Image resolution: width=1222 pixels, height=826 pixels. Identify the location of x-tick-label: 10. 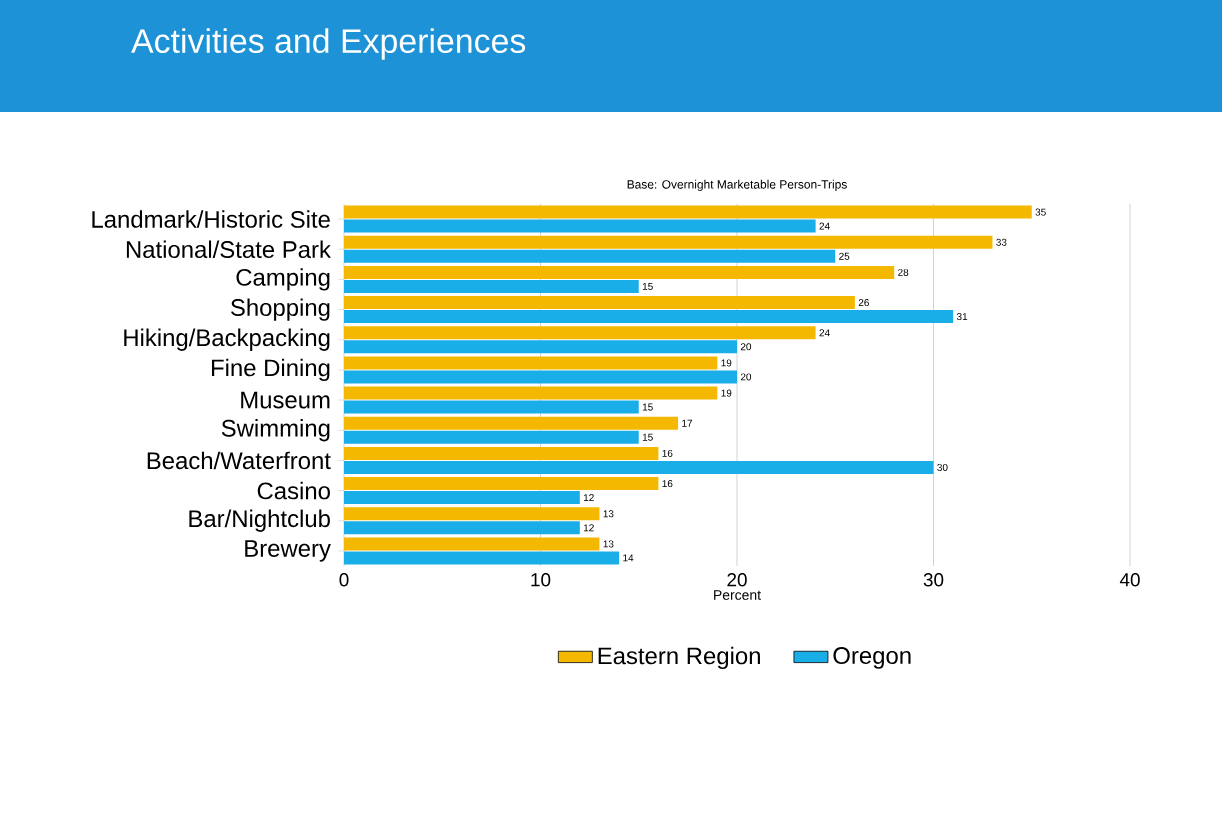
(541, 580).